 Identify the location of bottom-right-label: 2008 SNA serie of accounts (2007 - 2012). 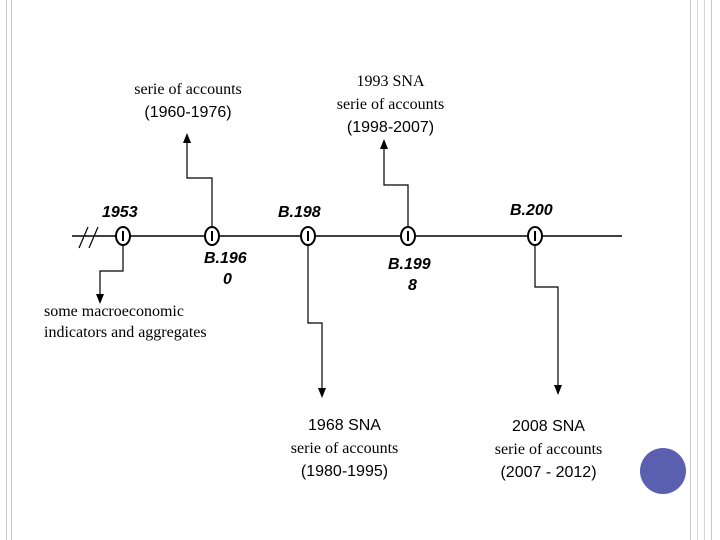
(548, 449).